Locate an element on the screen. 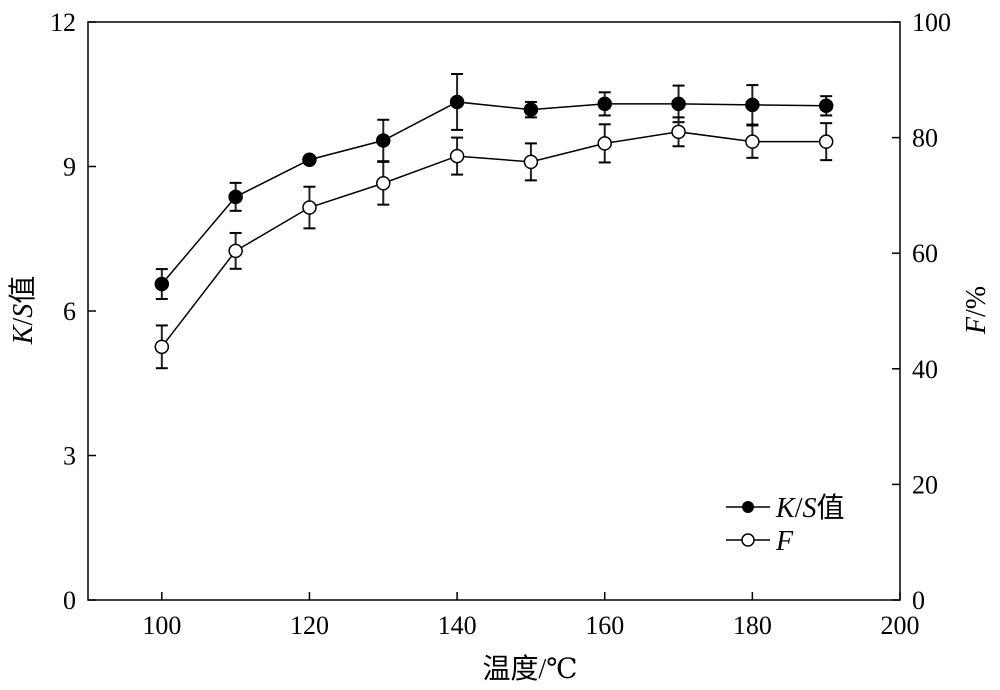  legend-marker-f is located at coordinates (748, 540).